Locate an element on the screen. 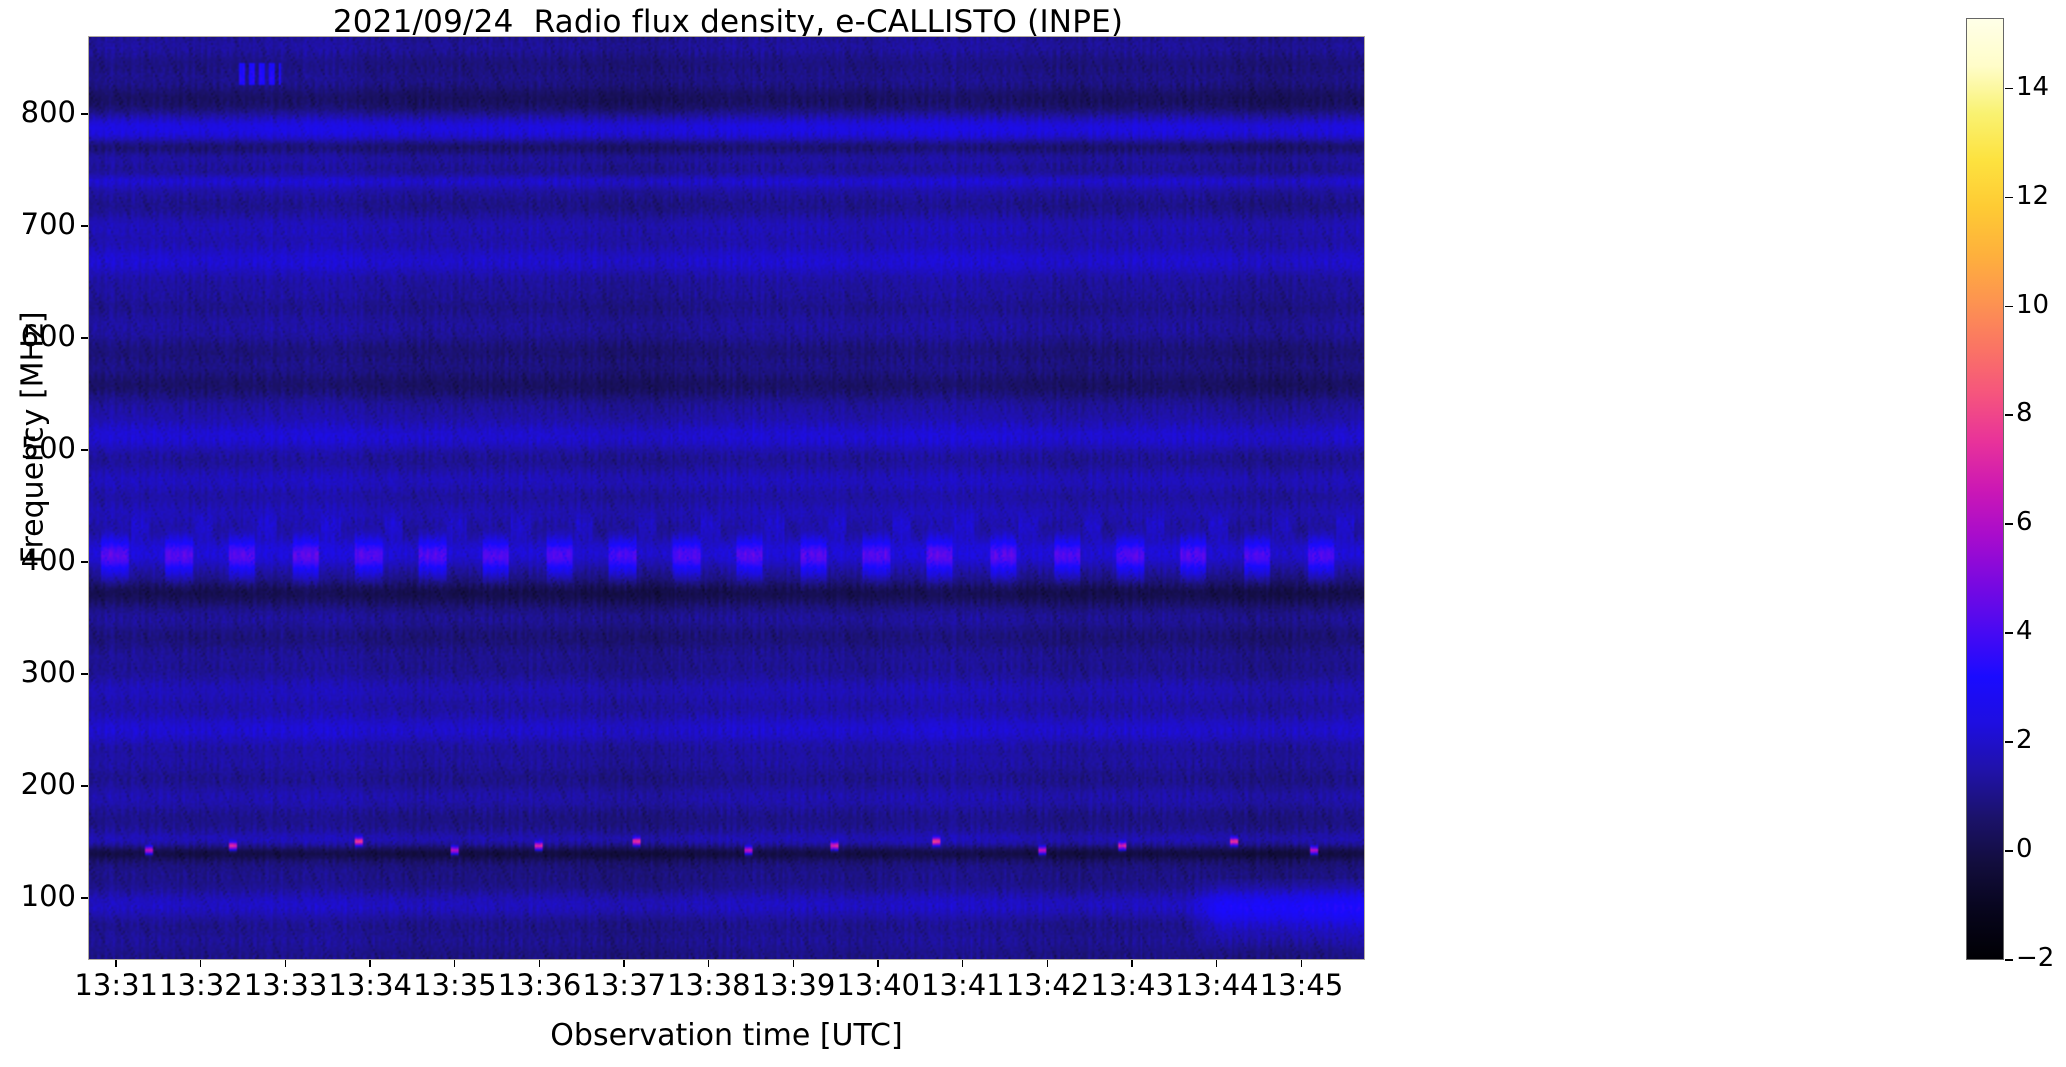  colorbar-gradient is located at coordinates (1985, 489).